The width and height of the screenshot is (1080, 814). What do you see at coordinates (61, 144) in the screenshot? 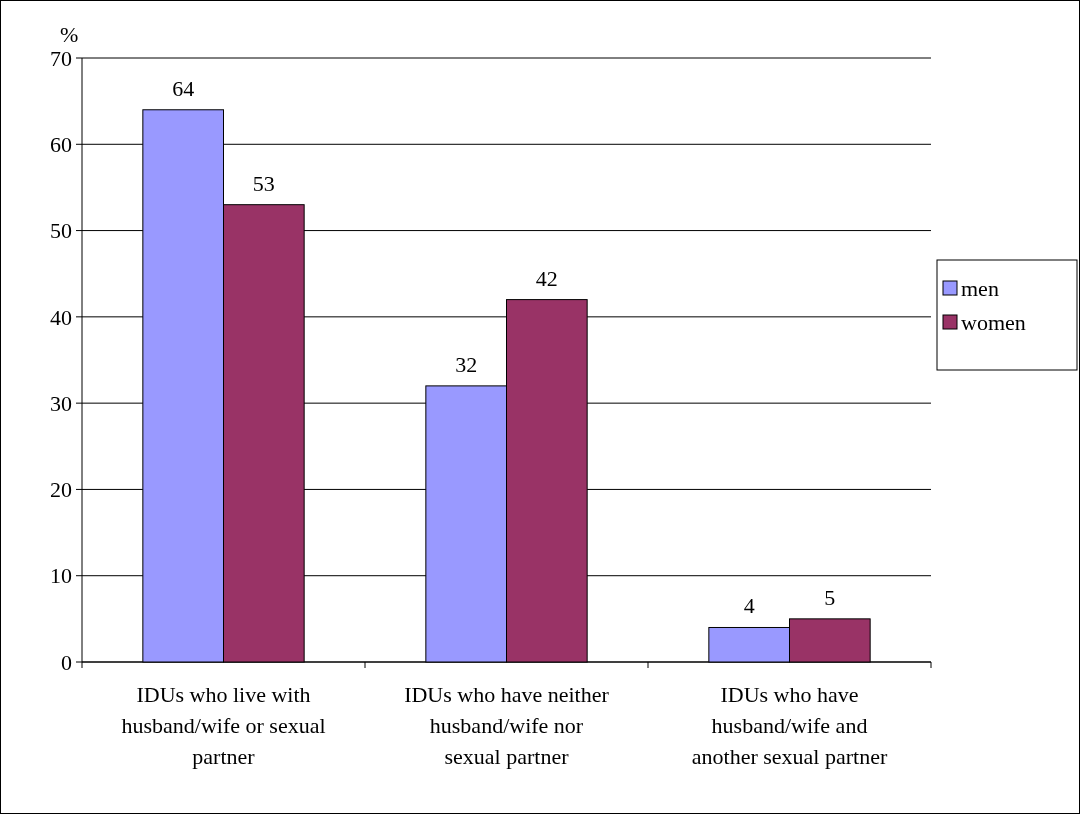
I see `y-tick-label: 60` at bounding box center [61, 144].